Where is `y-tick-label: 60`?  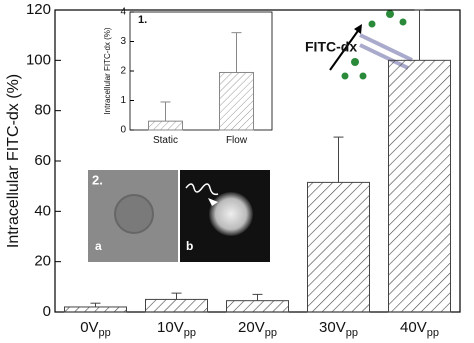 y-tick-label: 60 is located at coordinates (42, 160).